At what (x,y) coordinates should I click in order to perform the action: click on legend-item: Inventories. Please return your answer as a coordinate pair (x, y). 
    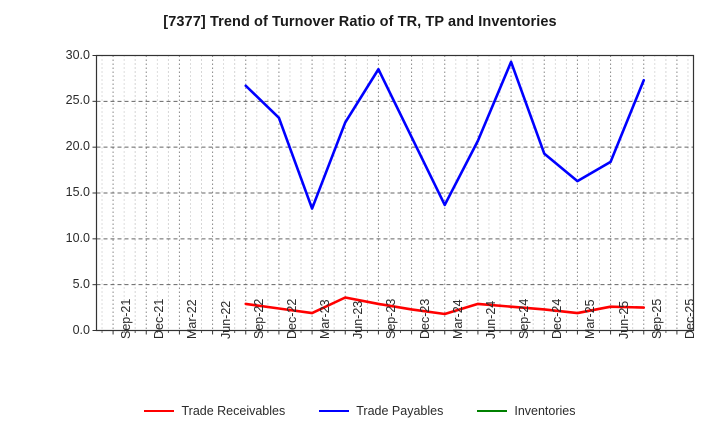
    Looking at the image, I should click on (526, 411).